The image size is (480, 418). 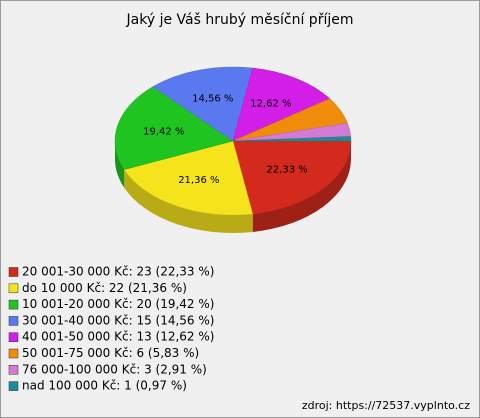 What do you see at coordinates (118, 320) in the screenshot?
I see `legend-label: 30 001-40 000 Kč: 15 (14,56 %)` at bounding box center [118, 320].